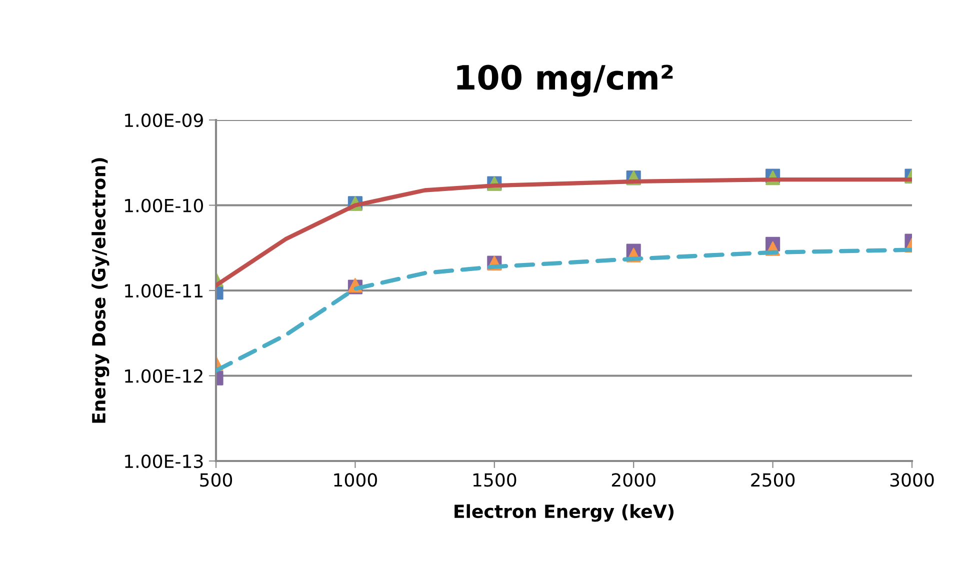  I want to click on x-tick-label: 500, so click(216, 480).